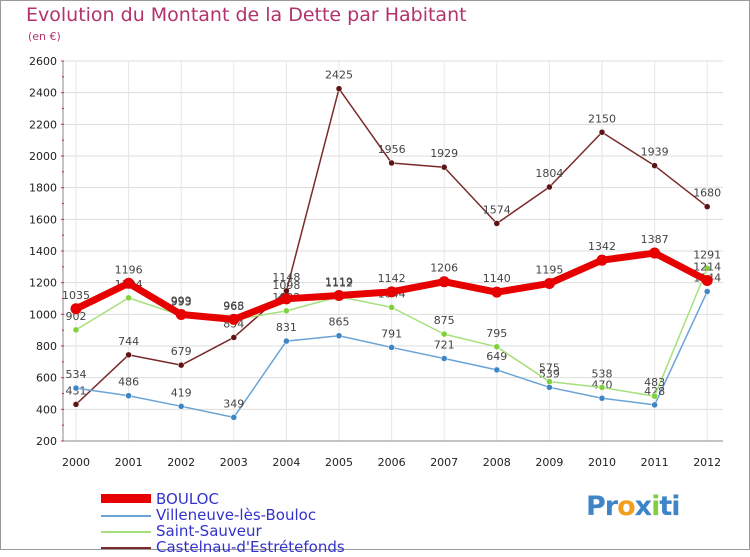 The height and width of the screenshot is (557, 750). I want to click on x-tick-label: 2002, so click(181, 462).